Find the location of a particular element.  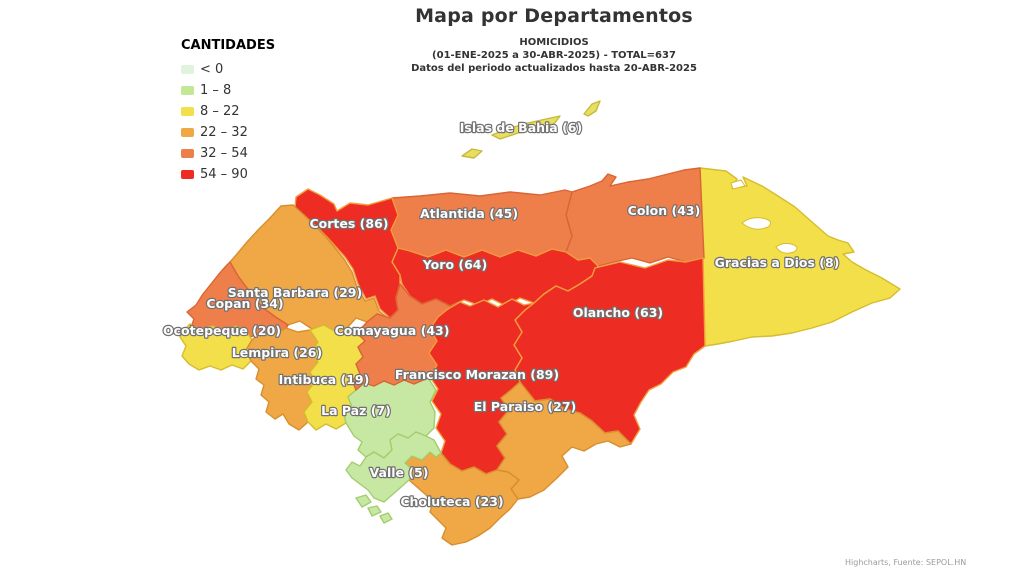

legend-title: CANTIDADES is located at coordinates (228, 45).